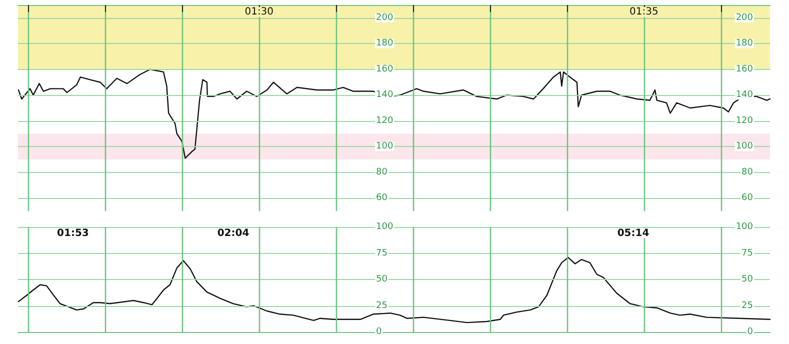 This screenshot has height=344, width=789. Describe the element at coordinates (643, 12) in the screenshot. I see `x-tick-label: 01:35` at that location.